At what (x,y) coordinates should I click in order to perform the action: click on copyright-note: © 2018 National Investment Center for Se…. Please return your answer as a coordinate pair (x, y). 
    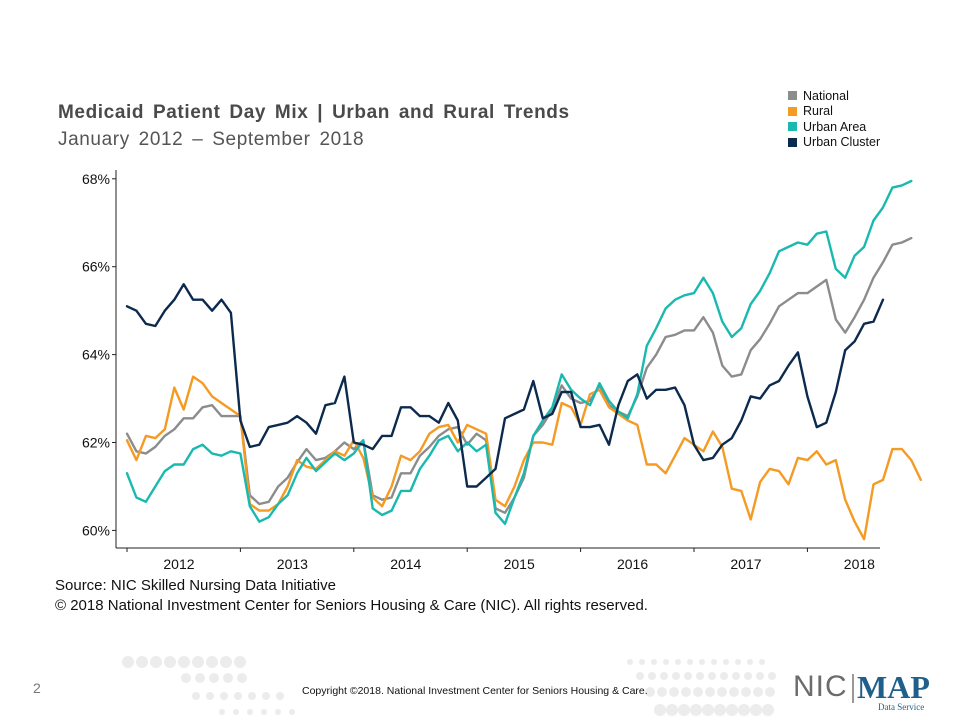
    Looking at the image, I should click on (351, 605).